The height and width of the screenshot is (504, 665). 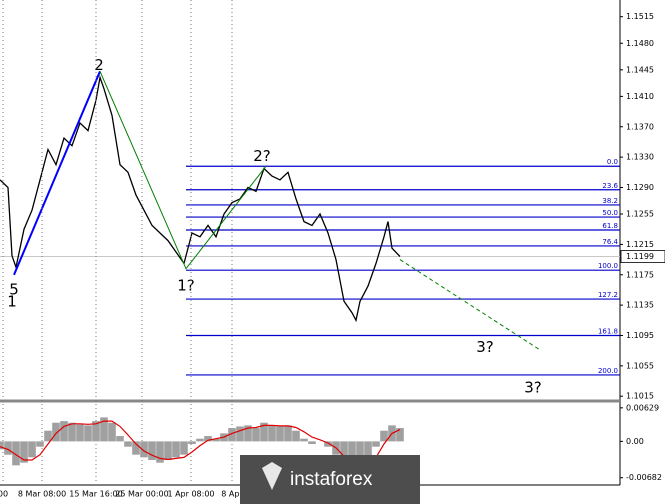 I want to click on y-tick-label: 0.00629, so click(x=642, y=407).